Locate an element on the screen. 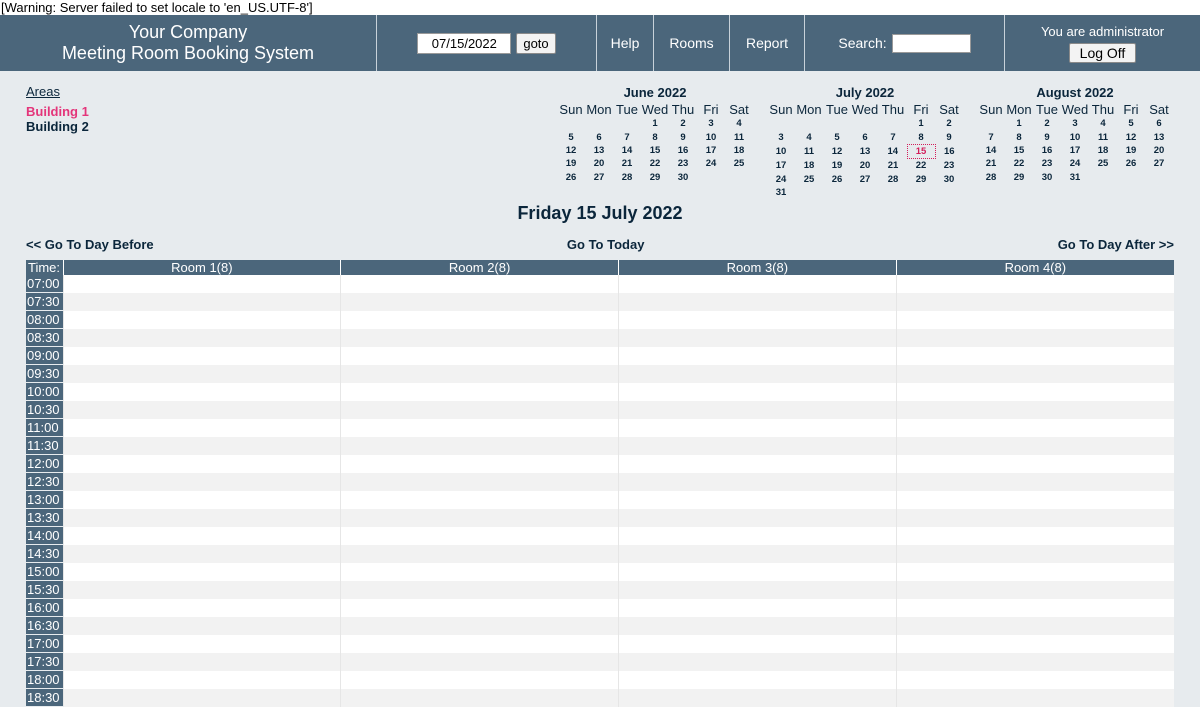 This screenshot has height=707, width=1200. calendar-day: 29 is located at coordinates (1019, 177).